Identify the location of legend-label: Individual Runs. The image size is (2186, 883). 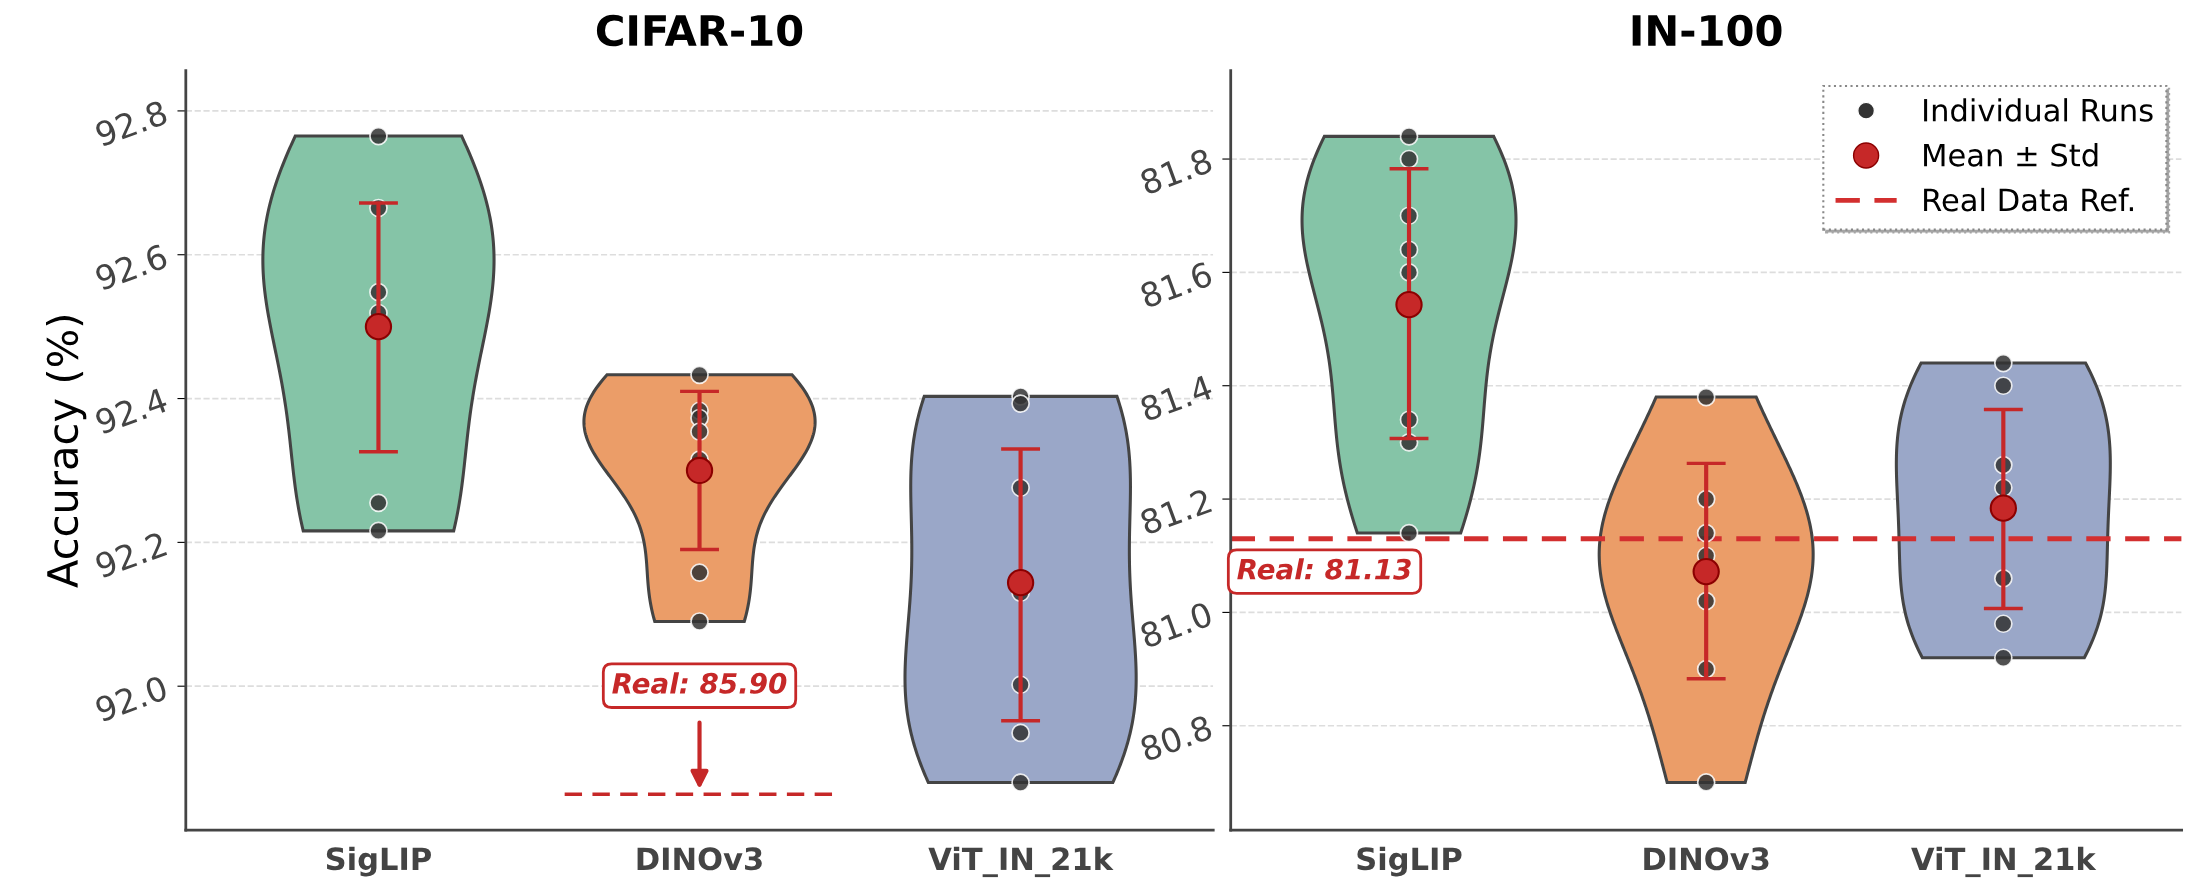
(2038, 110).